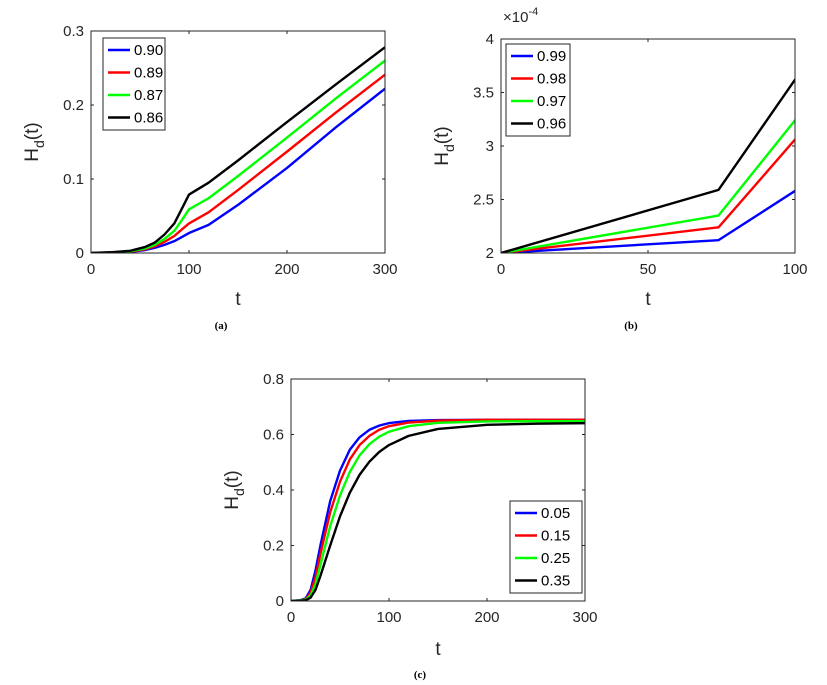  Describe the element at coordinates (238, 149) in the screenshot. I see `series-line-0.86` at that location.